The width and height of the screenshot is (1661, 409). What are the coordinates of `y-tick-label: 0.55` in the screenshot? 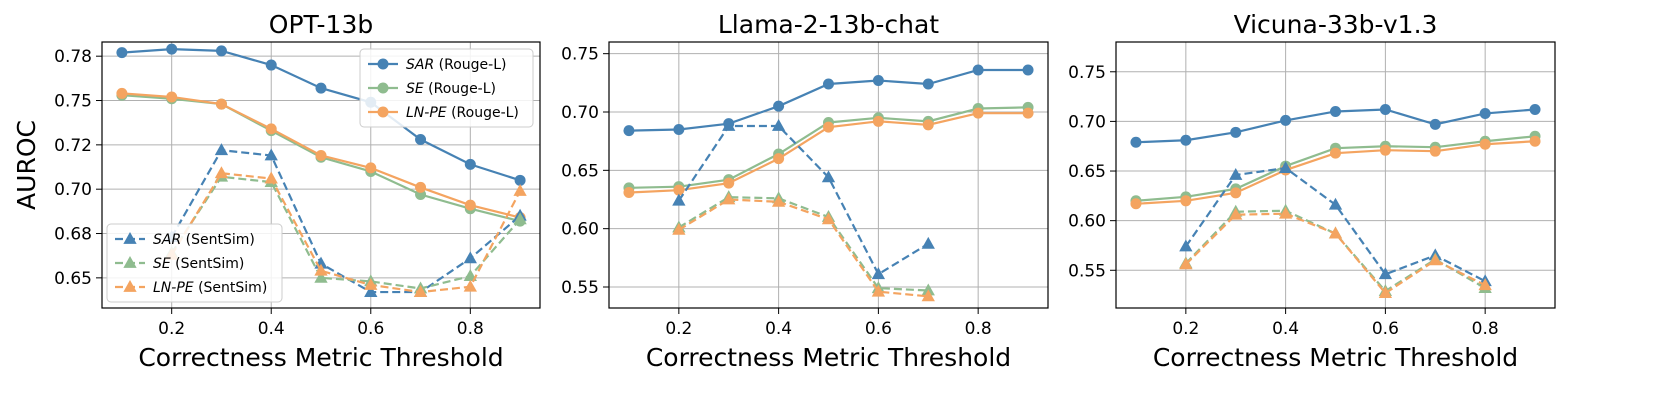 It's located at (580, 288).